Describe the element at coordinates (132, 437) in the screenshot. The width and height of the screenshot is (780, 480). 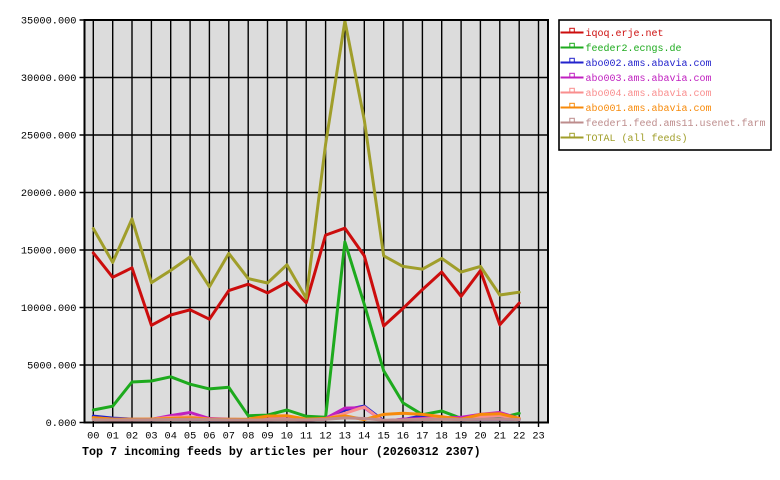
I see `svg-text: 02` at that location.